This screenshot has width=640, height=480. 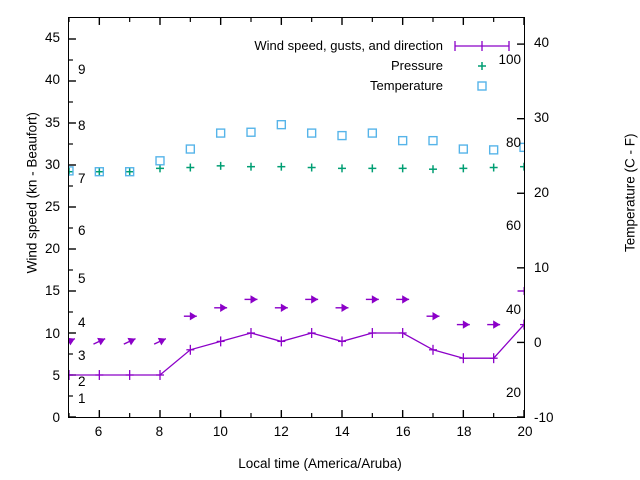 I want to click on legend-label: Temperature, so click(x=406, y=85).